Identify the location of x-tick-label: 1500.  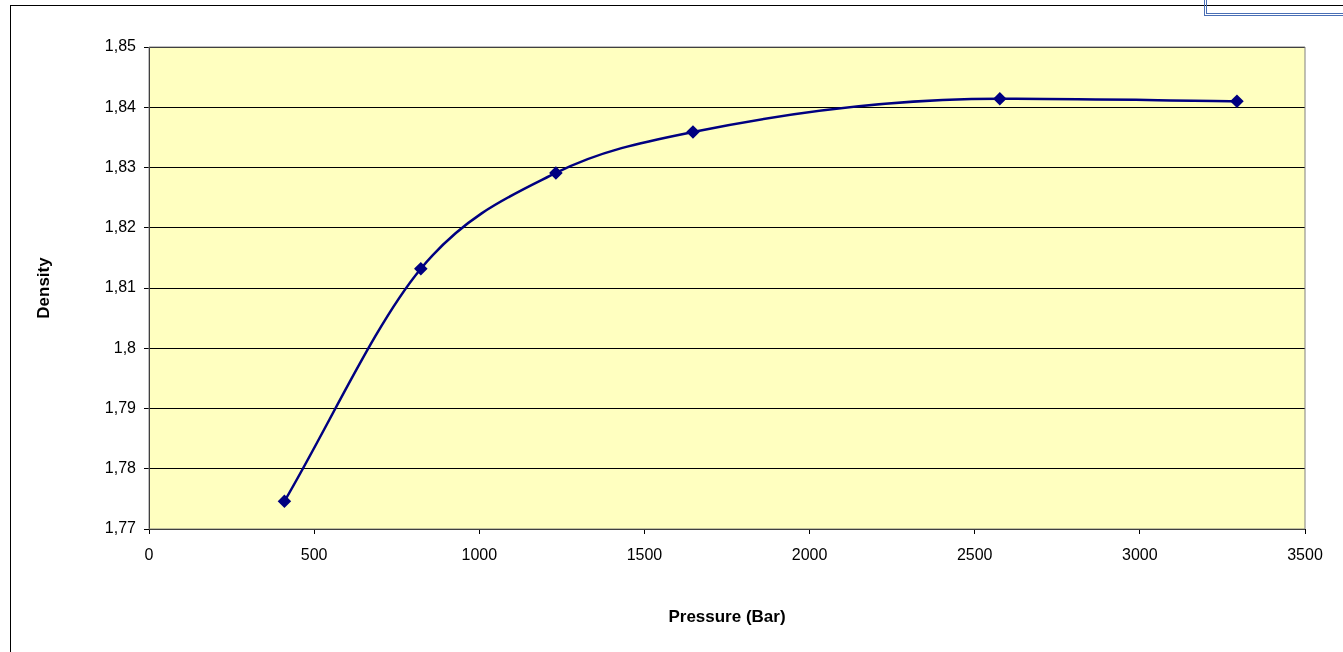
(644, 555).